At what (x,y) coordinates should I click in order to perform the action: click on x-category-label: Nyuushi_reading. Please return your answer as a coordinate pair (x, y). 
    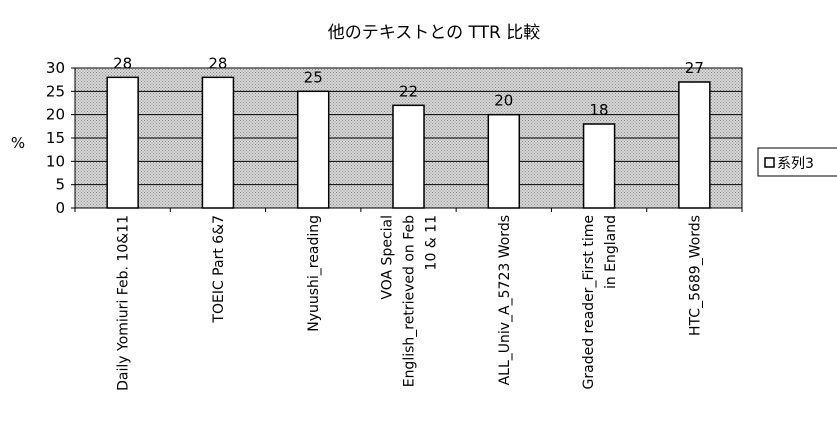
    Looking at the image, I should click on (314, 273).